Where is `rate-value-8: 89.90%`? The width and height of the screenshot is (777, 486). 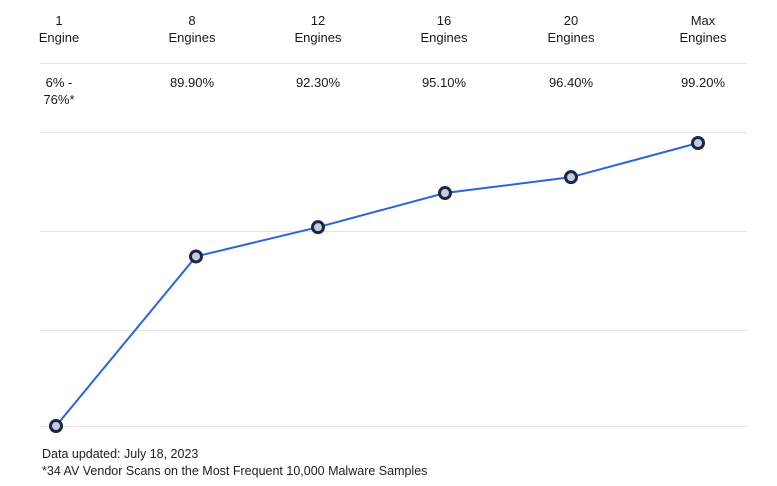
rate-value-8: 89.90% is located at coordinates (192, 82).